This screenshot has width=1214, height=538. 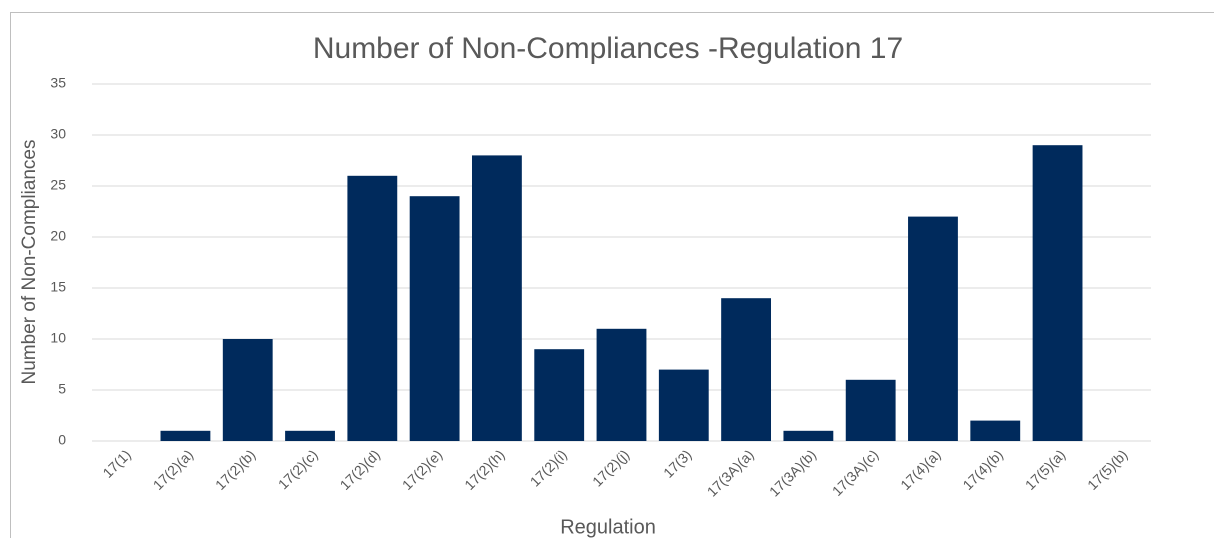 What do you see at coordinates (58, 134) in the screenshot?
I see `y-tick-label: 30` at bounding box center [58, 134].